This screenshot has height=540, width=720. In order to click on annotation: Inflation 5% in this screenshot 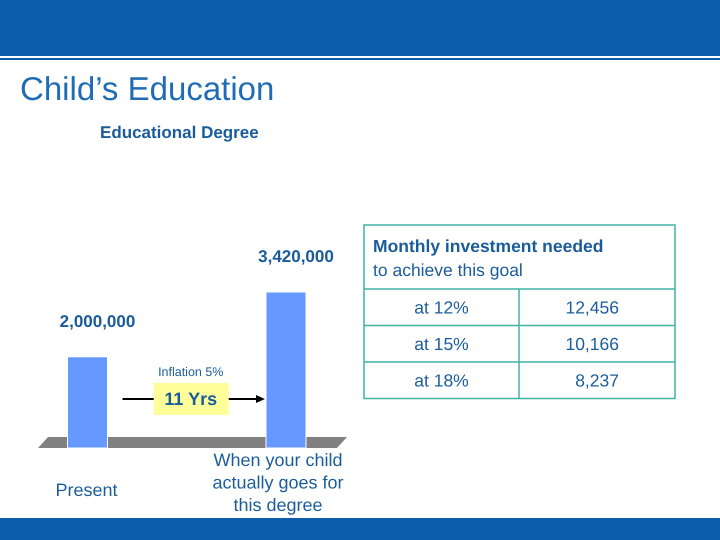, I will do `click(191, 372)`.